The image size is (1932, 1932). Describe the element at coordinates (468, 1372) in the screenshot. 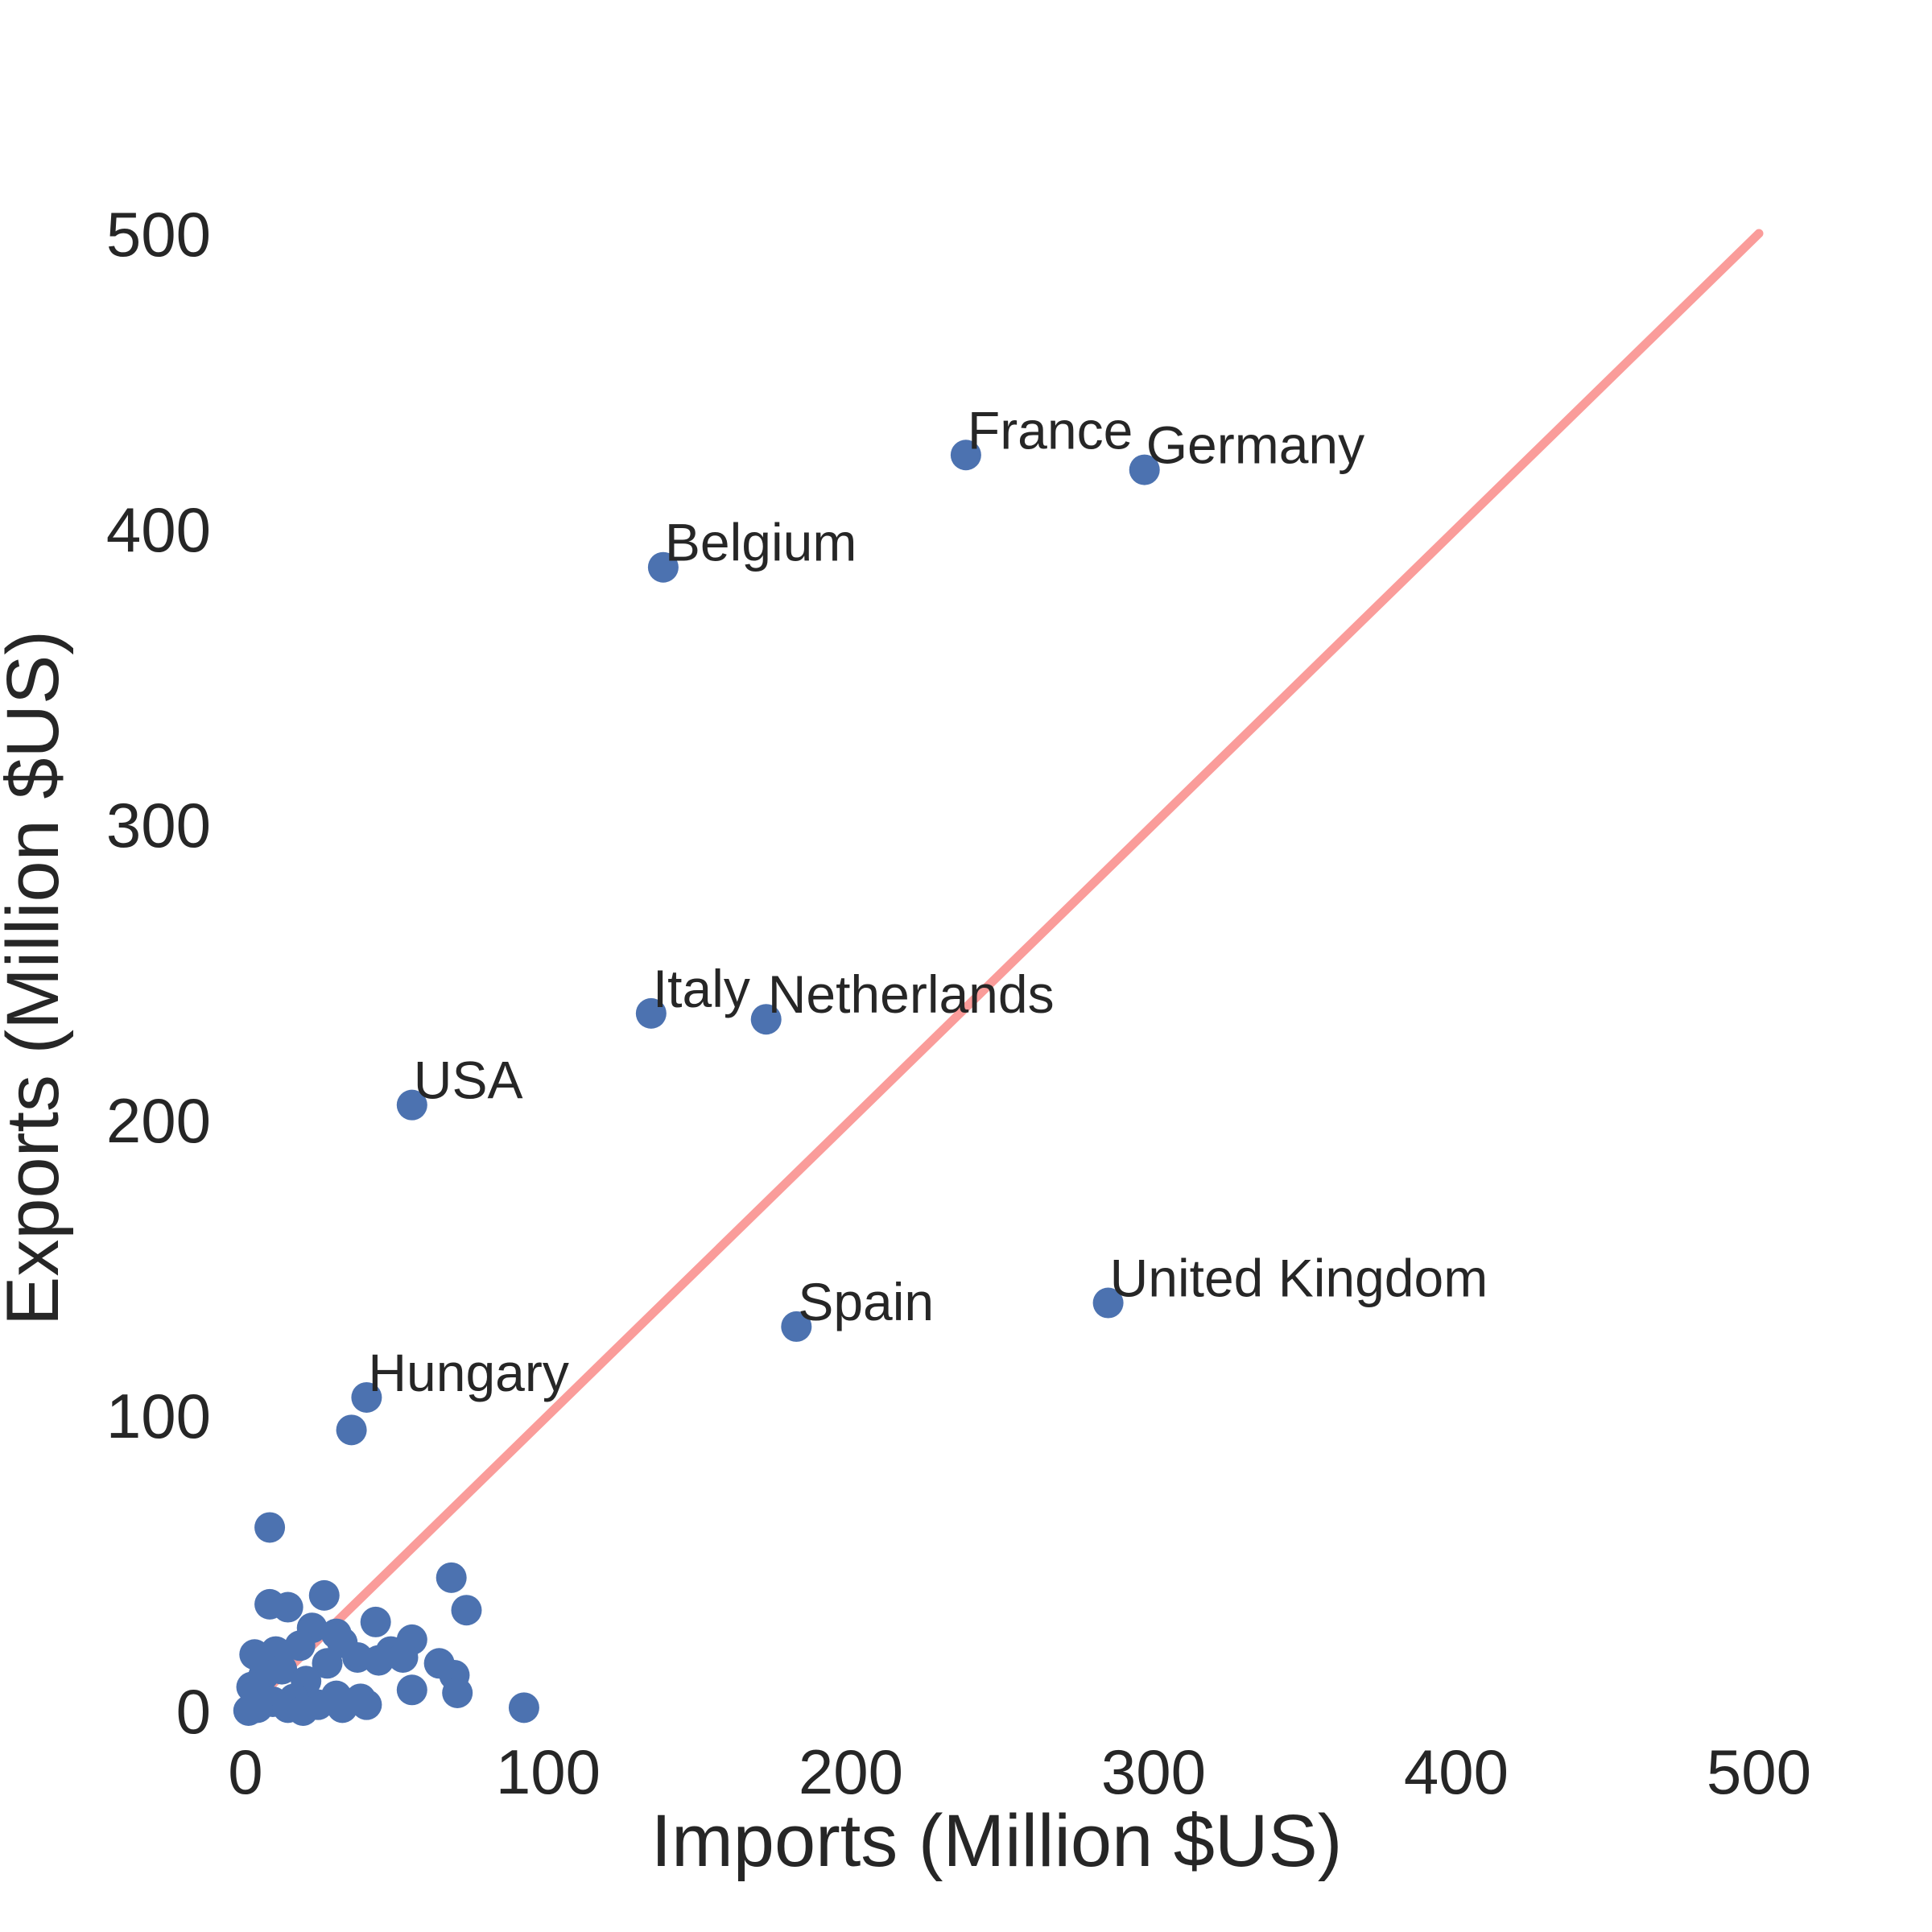

I see `point-label: Hungary` at that location.